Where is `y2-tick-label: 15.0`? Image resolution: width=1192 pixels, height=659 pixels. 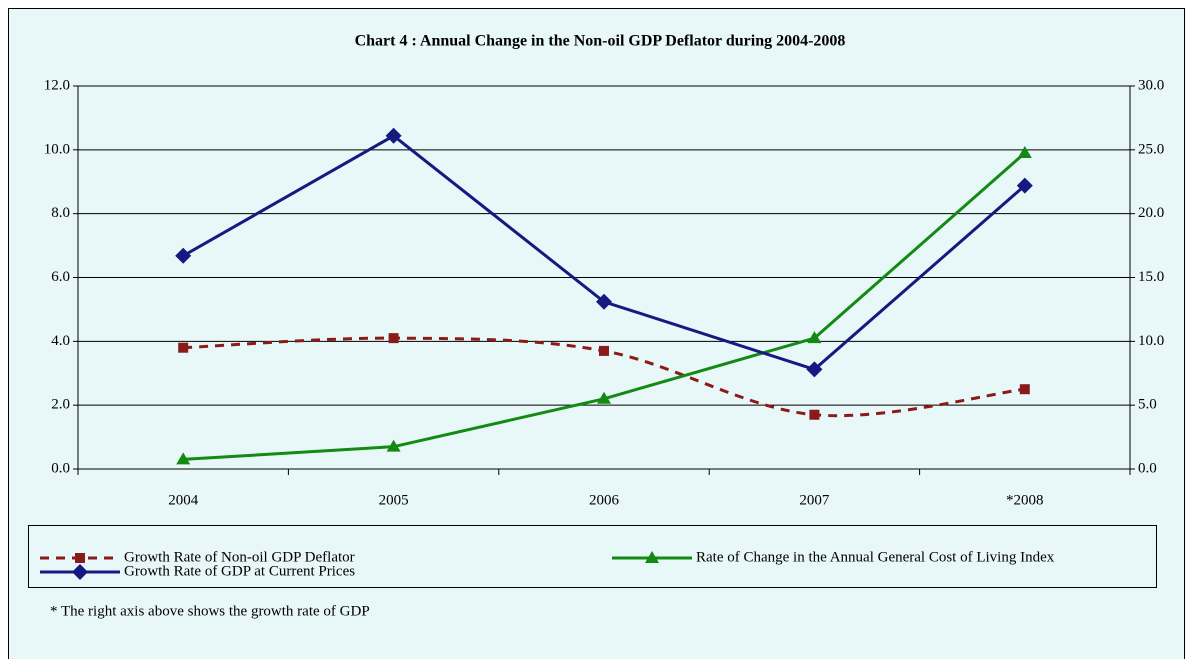
y2-tick-label: 15.0 is located at coordinates (1151, 277).